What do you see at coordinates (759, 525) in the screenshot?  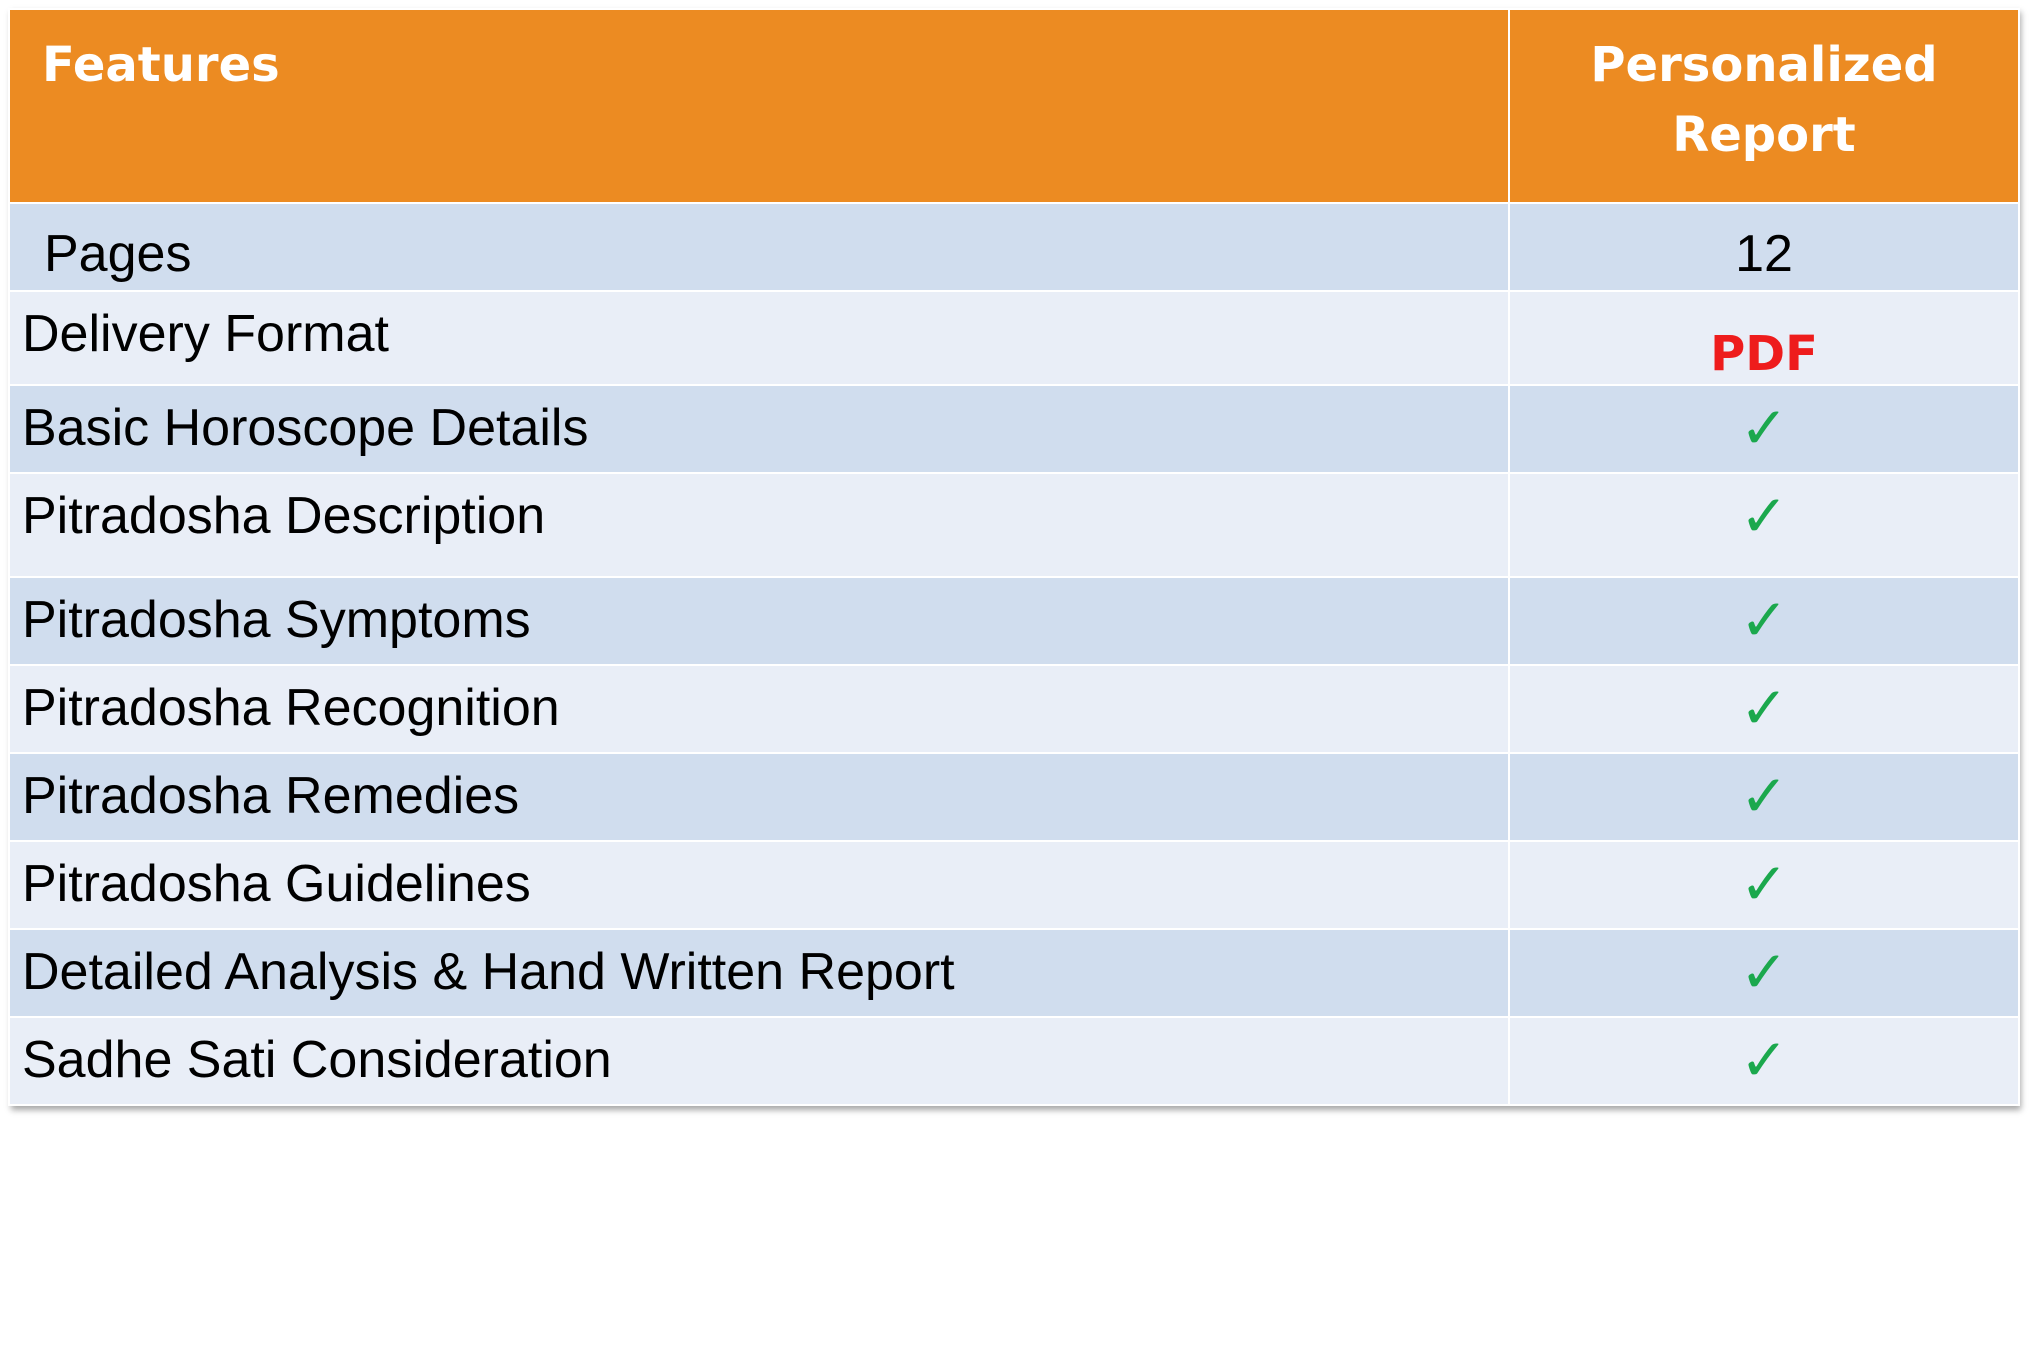 I see `feature-pitradosha-description: Pitradosha Description` at bounding box center [759, 525].